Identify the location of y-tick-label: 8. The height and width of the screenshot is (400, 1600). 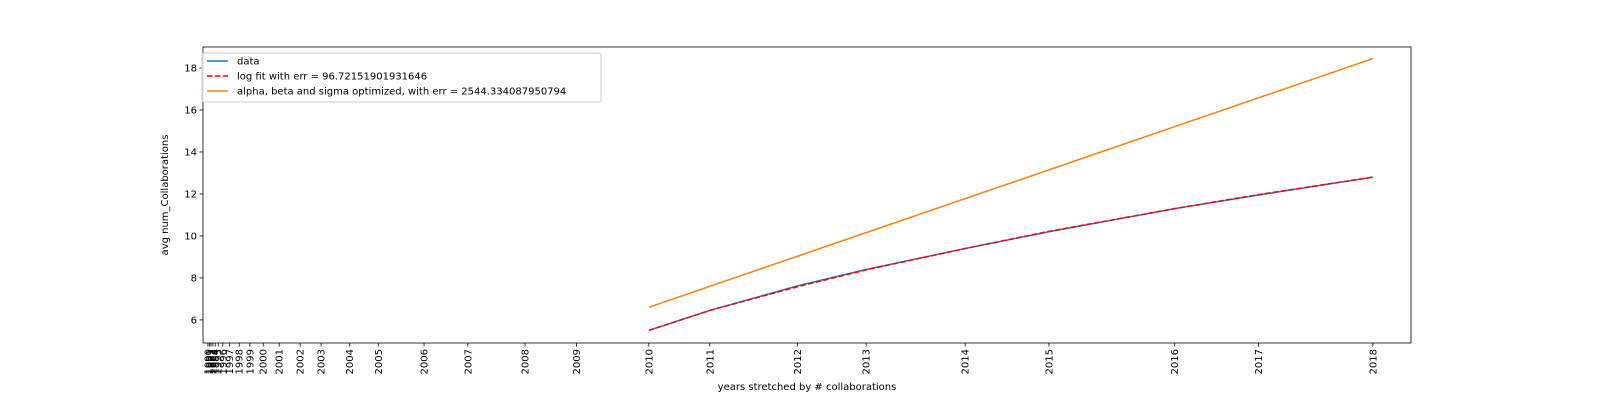
(194, 278).